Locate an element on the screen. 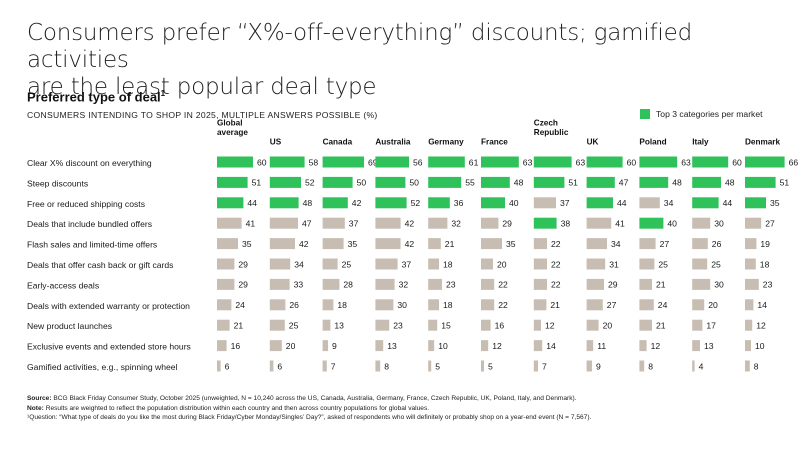  series-column: US 58 52 48 47 42 34 33 26 25 20 6 is located at coordinates (293, 255).